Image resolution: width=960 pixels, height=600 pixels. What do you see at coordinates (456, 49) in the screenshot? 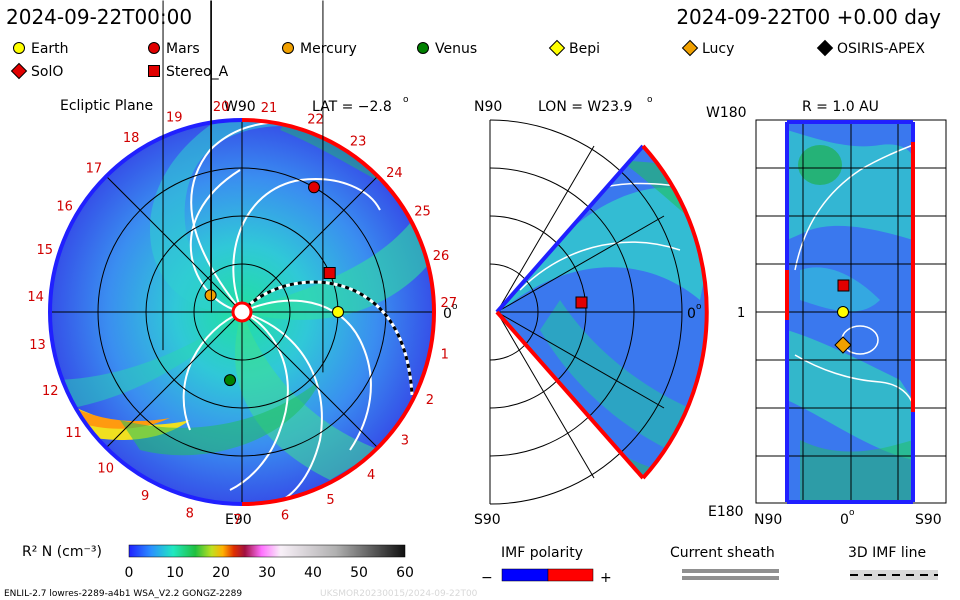
I see `legend-venus-label: Venus` at bounding box center [456, 49].